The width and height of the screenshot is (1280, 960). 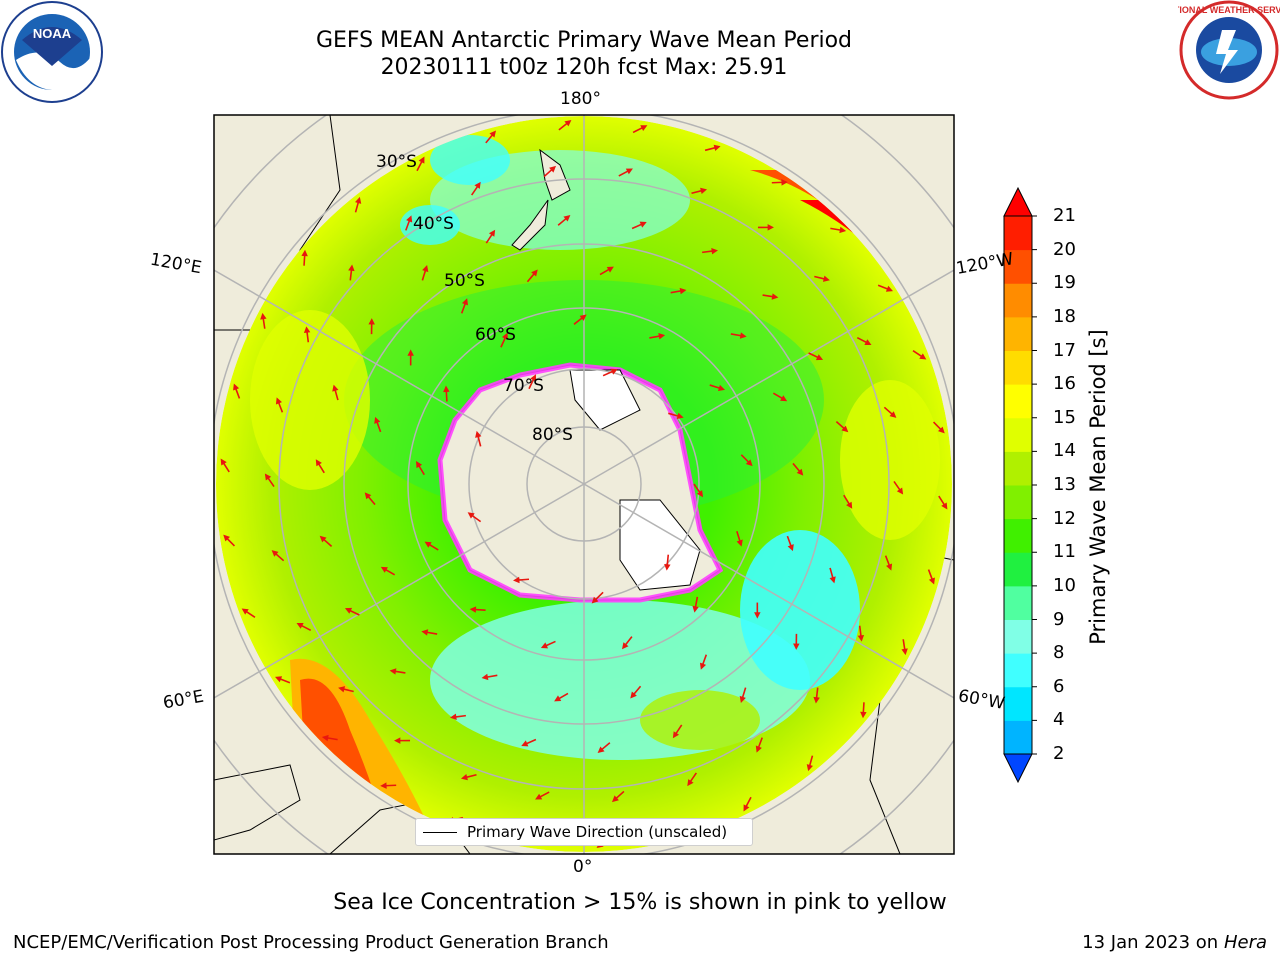 What do you see at coordinates (1064, 283) in the screenshot?
I see `colorbar-tick-label: 19` at bounding box center [1064, 283].